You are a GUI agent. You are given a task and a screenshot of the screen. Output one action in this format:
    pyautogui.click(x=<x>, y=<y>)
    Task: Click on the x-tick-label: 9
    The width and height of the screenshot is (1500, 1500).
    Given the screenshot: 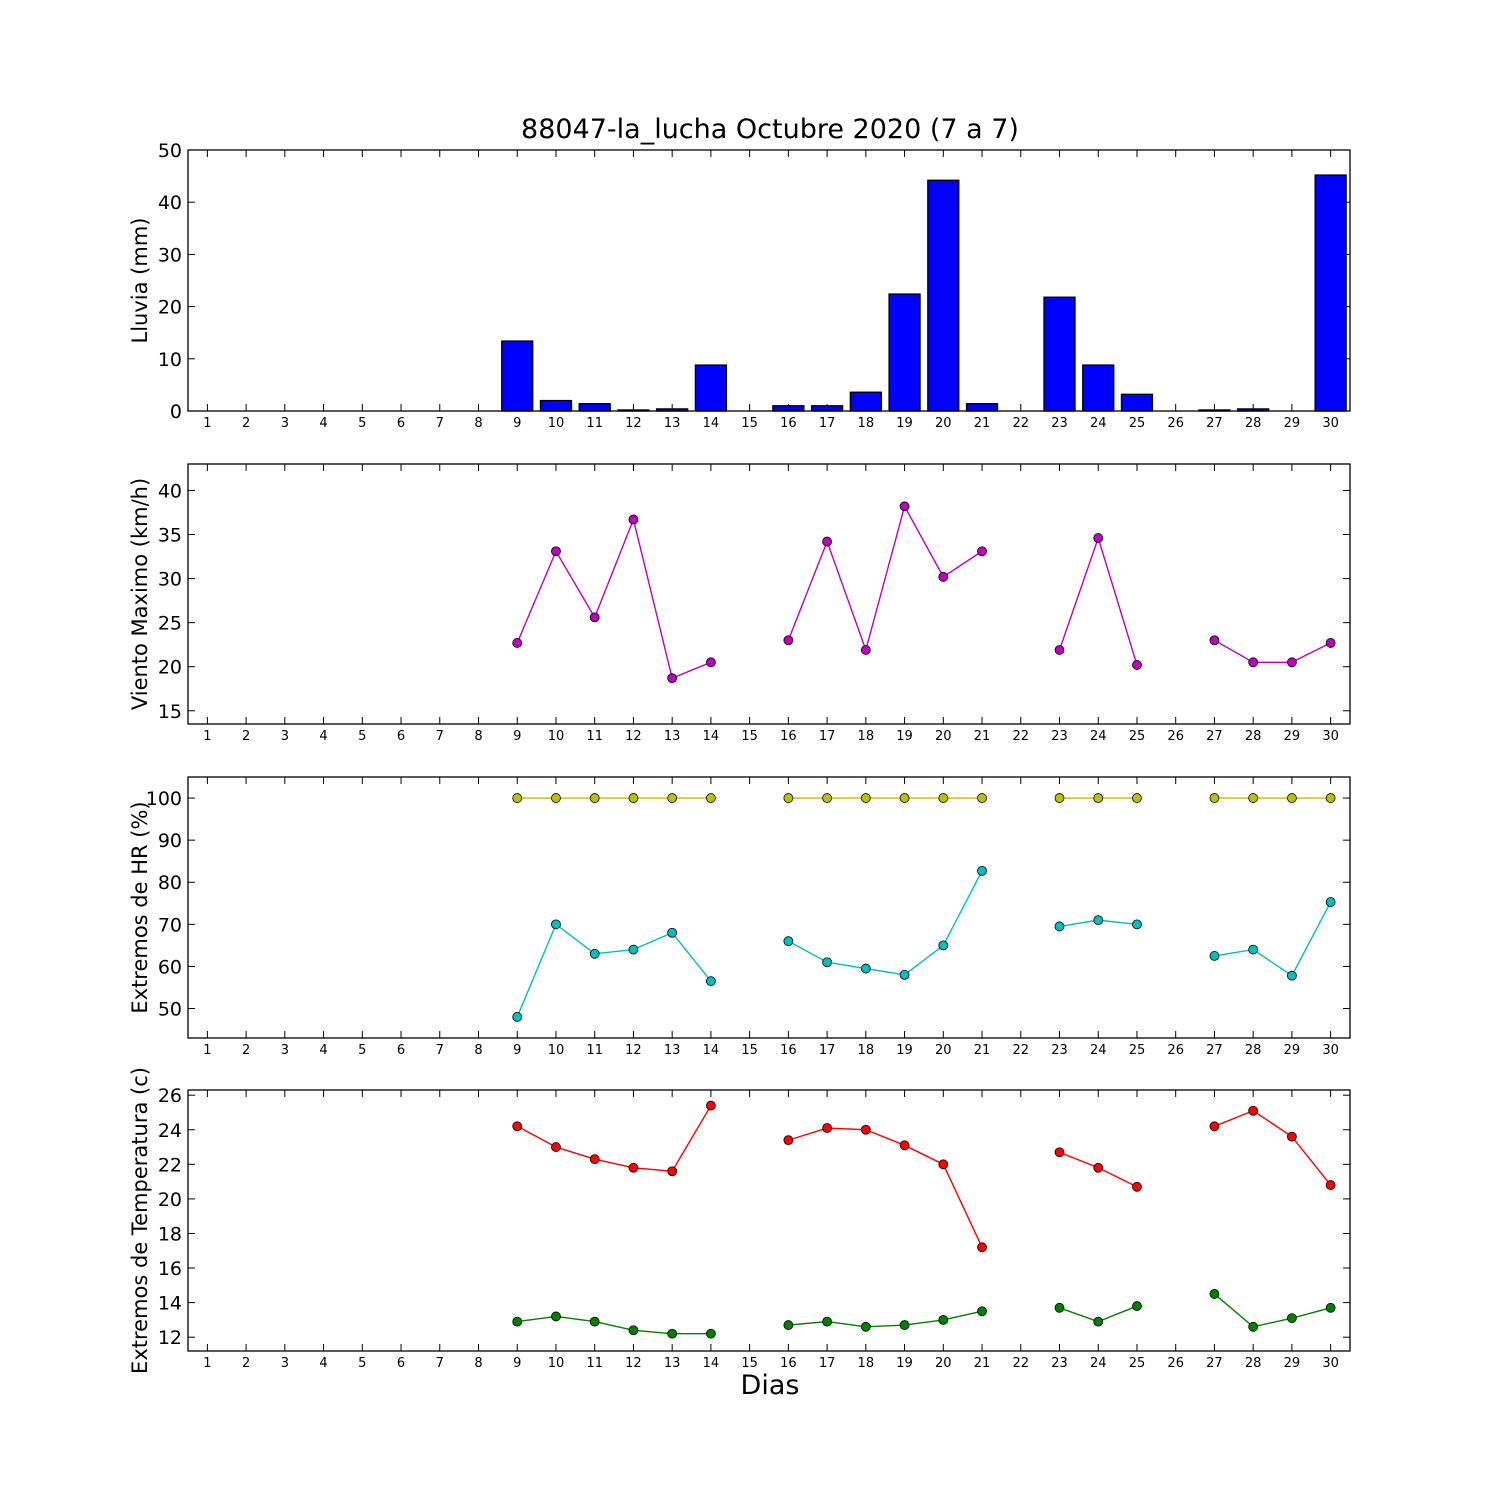 What is the action you would take?
    pyautogui.click(x=517, y=736)
    